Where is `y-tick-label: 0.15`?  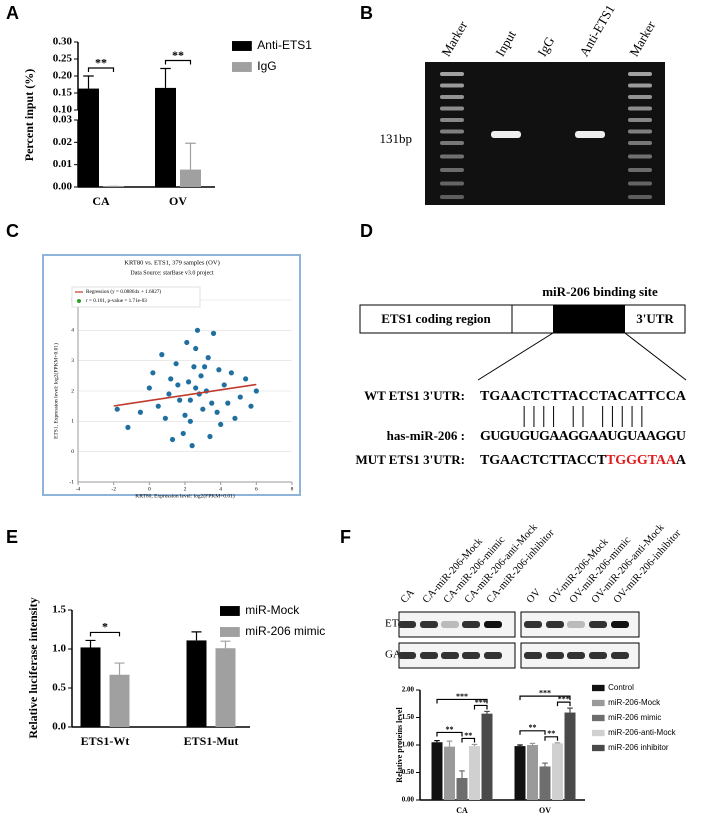
y-tick-label: 0.15 is located at coordinates (63, 93).